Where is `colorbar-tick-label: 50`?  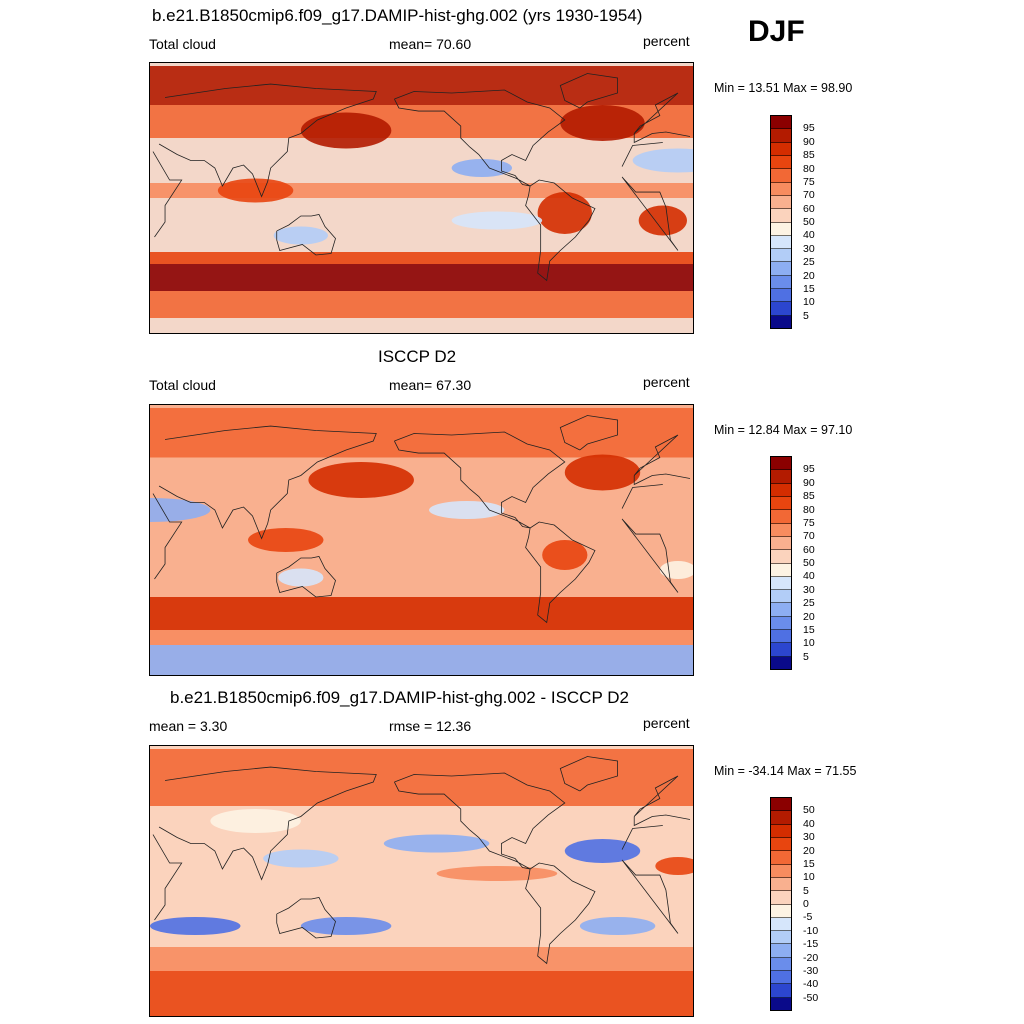
colorbar-tick-label: 50 is located at coordinates (809, 563).